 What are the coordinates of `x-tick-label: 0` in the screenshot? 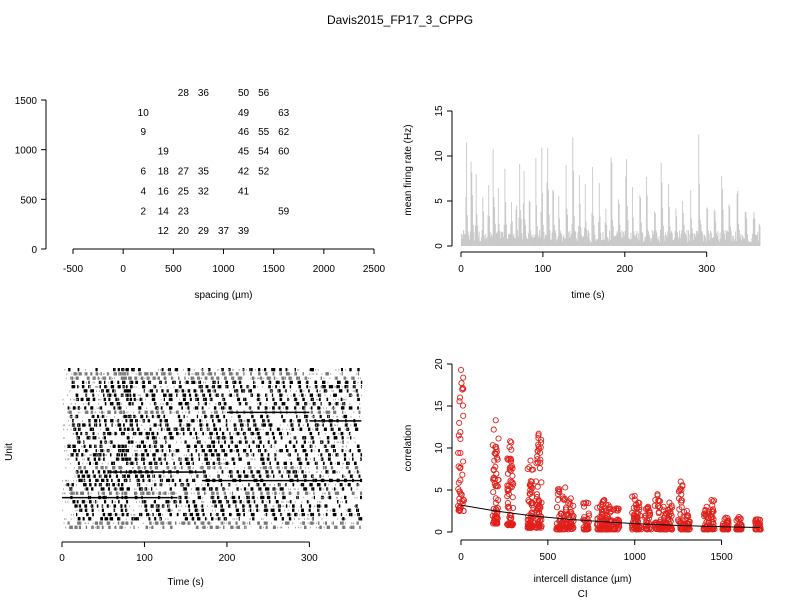 It's located at (461, 269).